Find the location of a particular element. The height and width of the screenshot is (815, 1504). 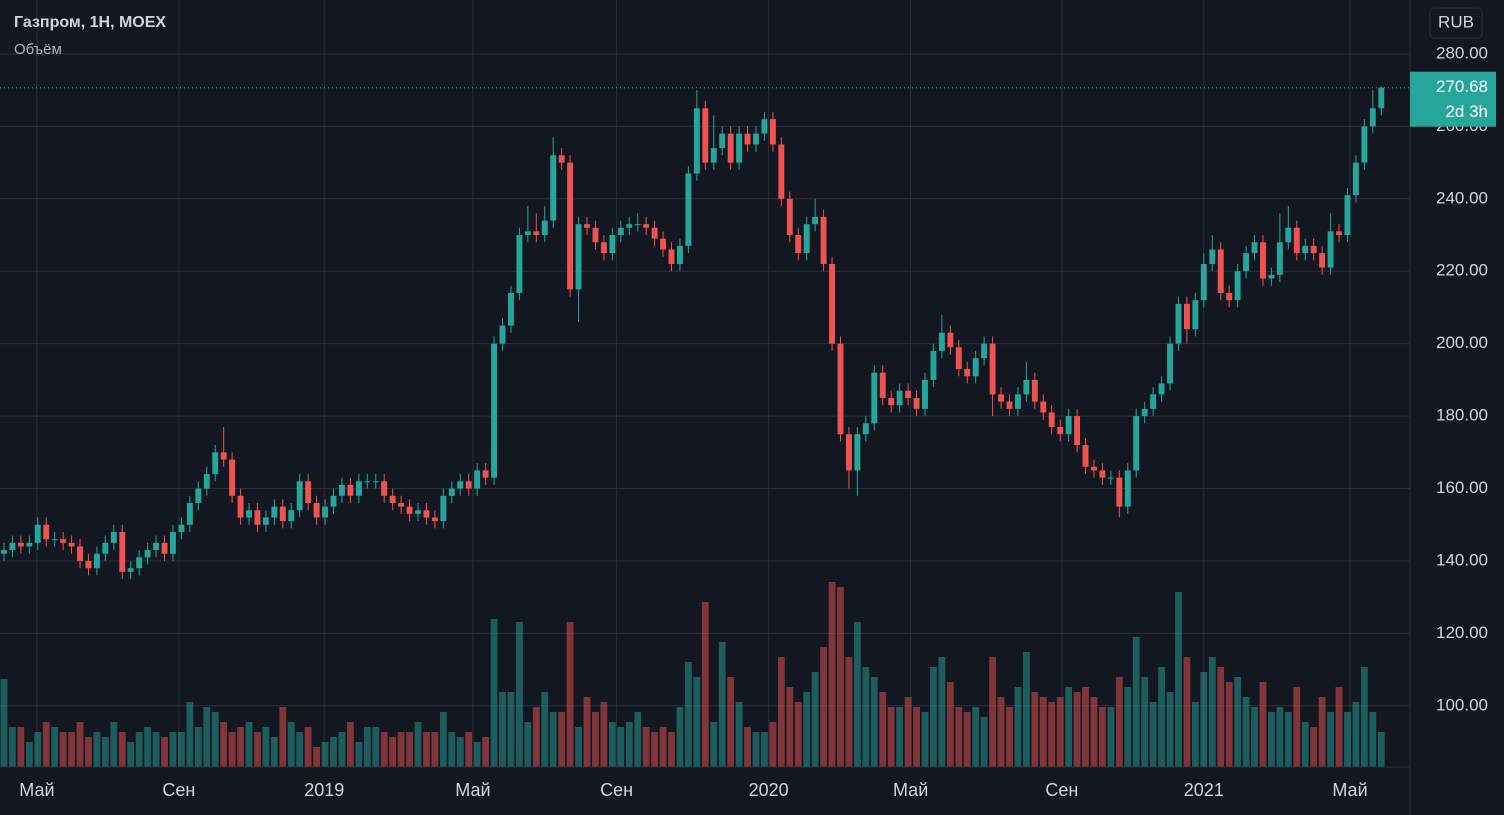

x-tick-label: 2021 is located at coordinates (1204, 790).